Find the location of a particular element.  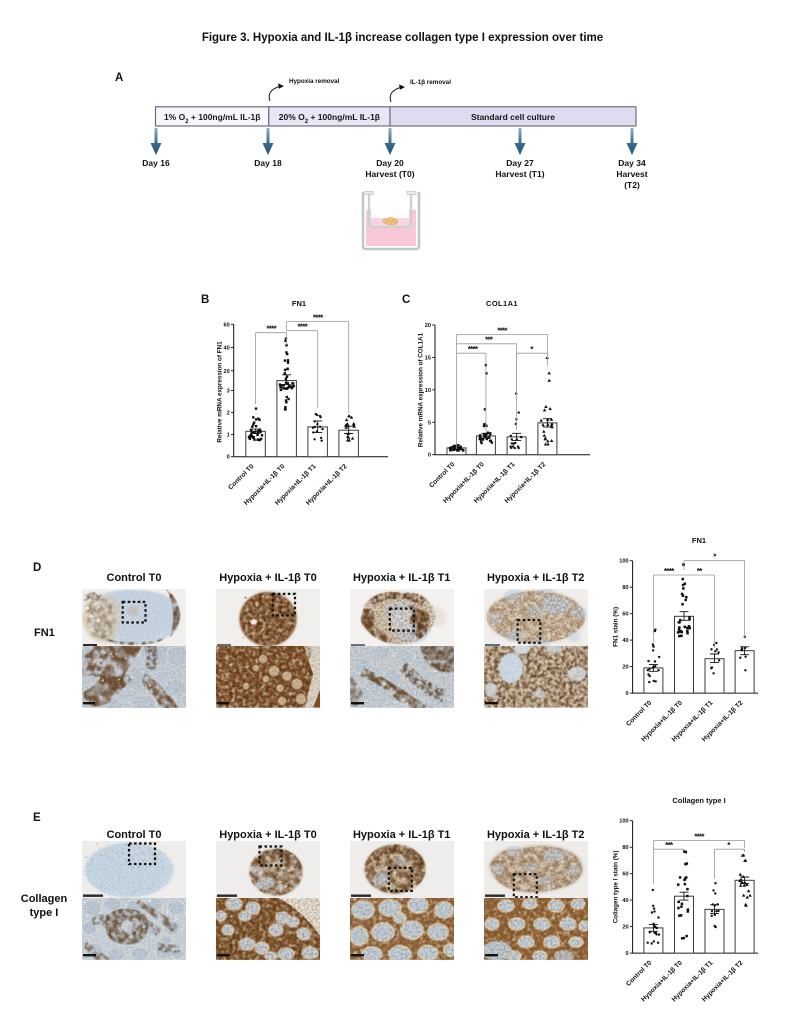

svg-text: COL1A1 is located at coordinates (502, 303).